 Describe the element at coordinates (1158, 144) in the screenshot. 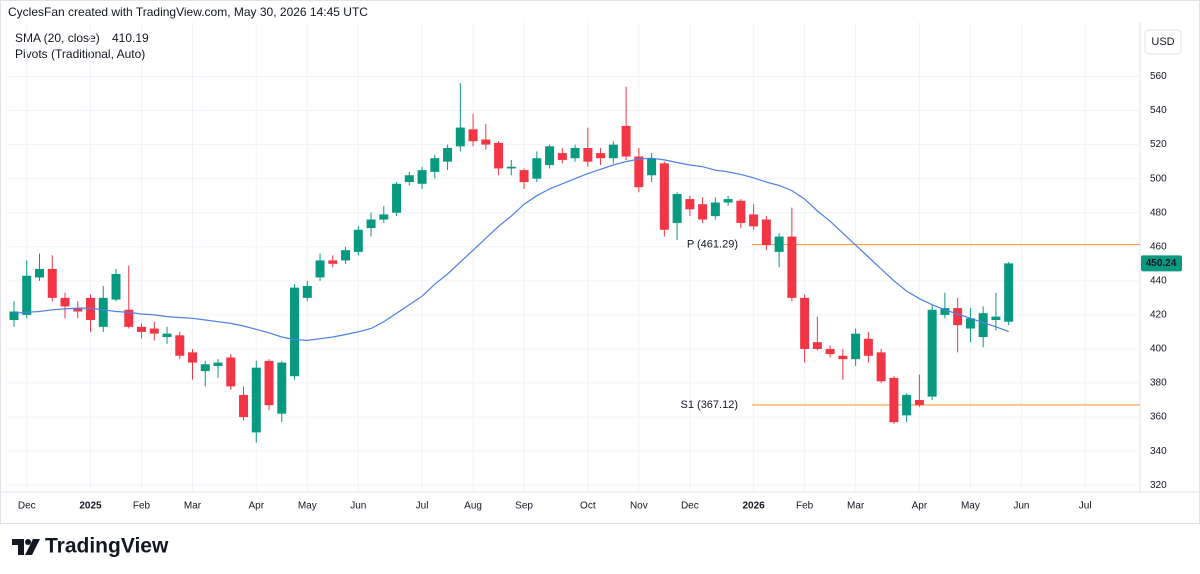

I see `y-tick-label: 520` at that location.